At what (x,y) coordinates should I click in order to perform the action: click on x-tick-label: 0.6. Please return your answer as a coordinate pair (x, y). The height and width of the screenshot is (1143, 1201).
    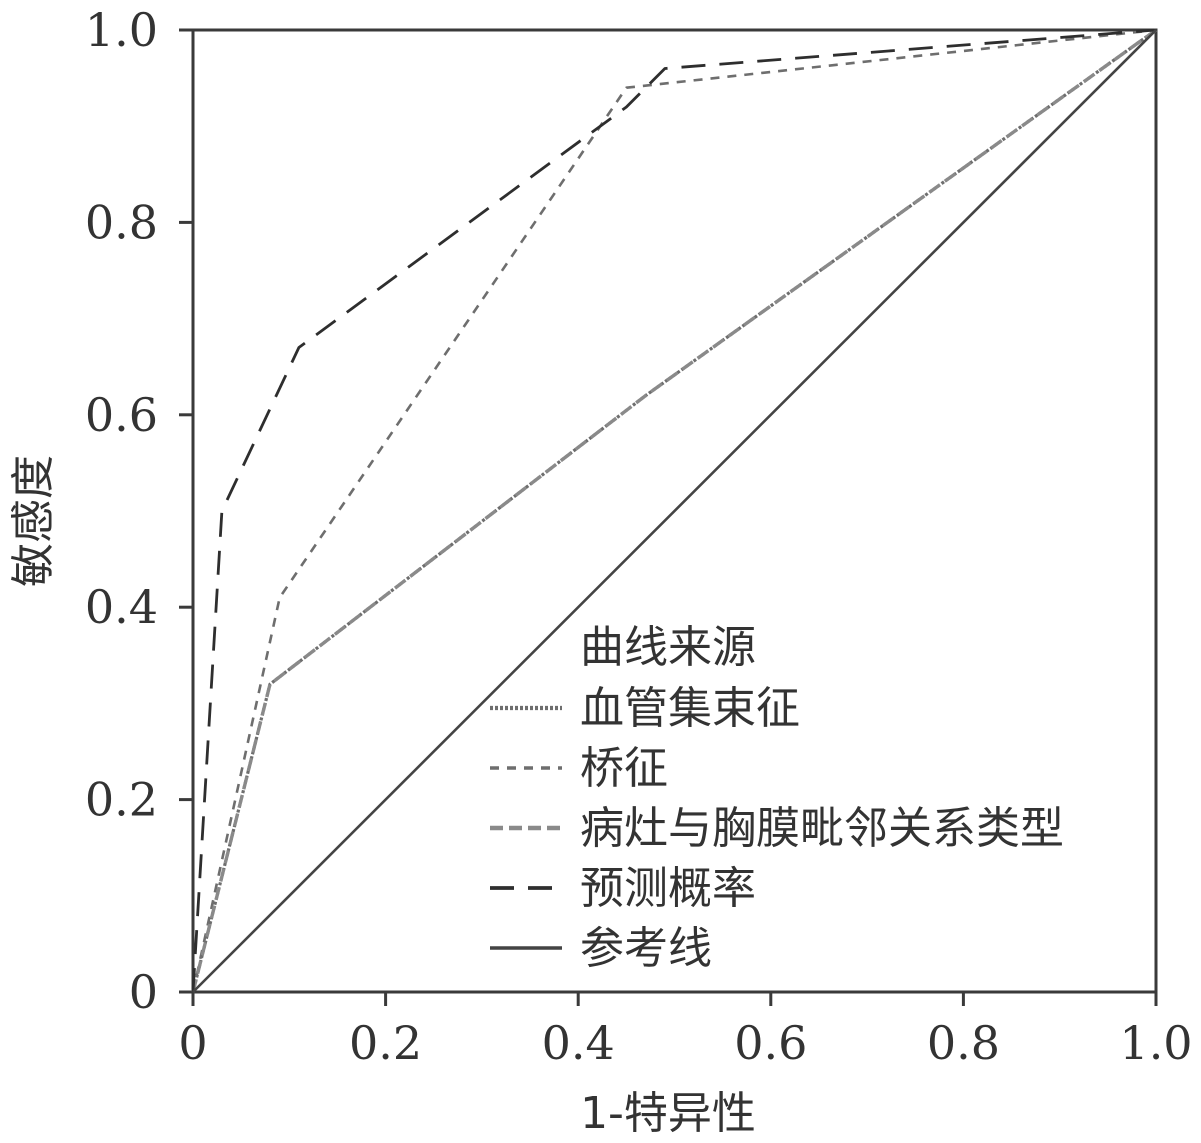
    Looking at the image, I should click on (770, 1043).